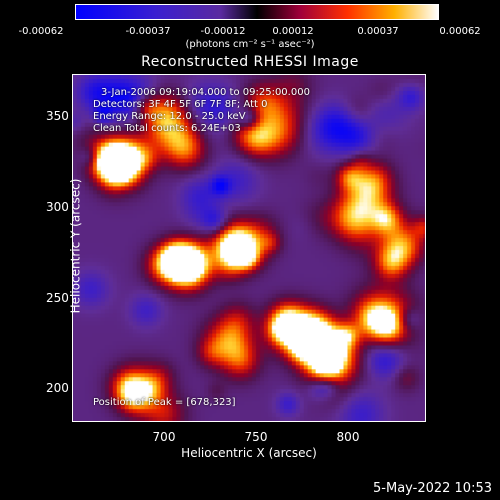 The image size is (500, 500). I want to click on y-tick-label: 300, so click(57, 207).